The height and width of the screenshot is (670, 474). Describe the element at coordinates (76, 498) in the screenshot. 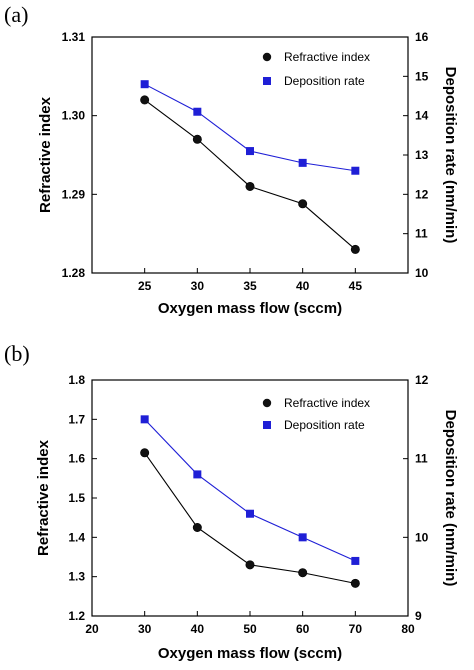

I see `y-tick-label: 1.5` at that location.